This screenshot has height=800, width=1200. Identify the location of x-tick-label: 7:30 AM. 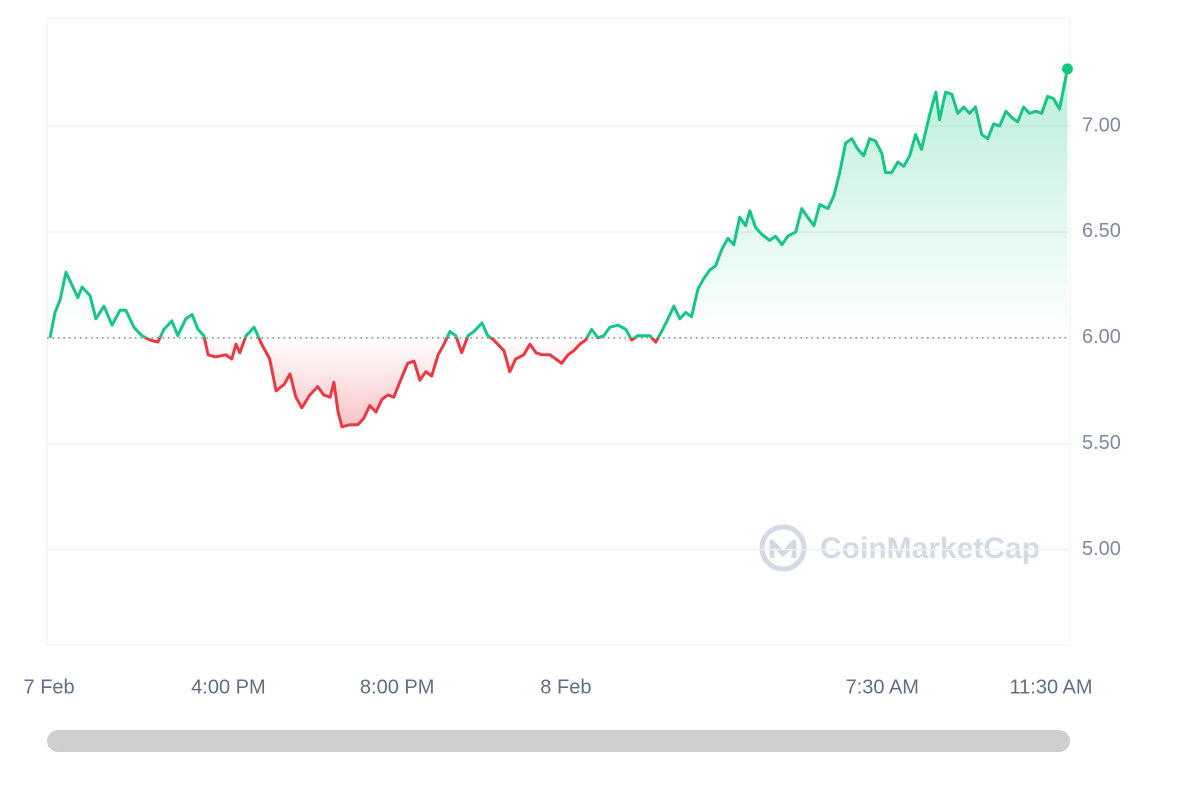
(882, 687).